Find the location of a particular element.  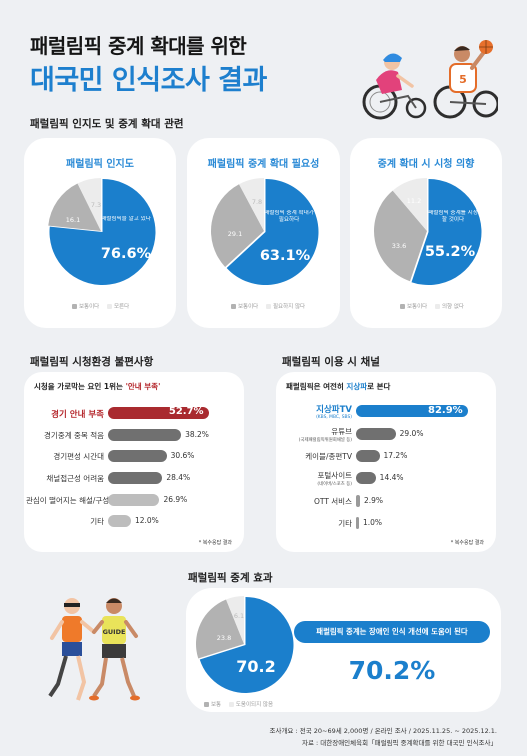

jersey-number: 5 is located at coordinates (463, 79).